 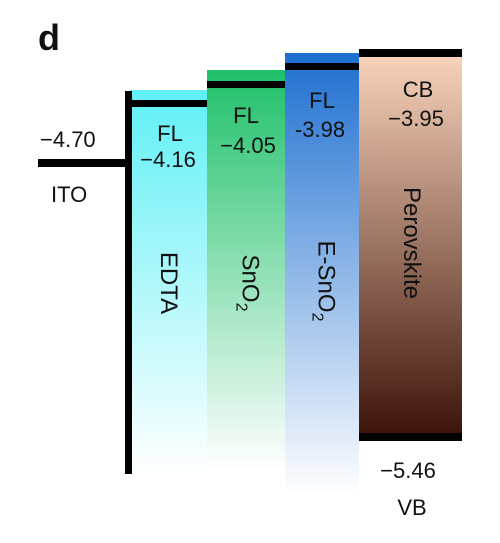 What do you see at coordinates (83, 163) in the screenshot?
I see `ito-level-line` at bounding box center [83, 163].